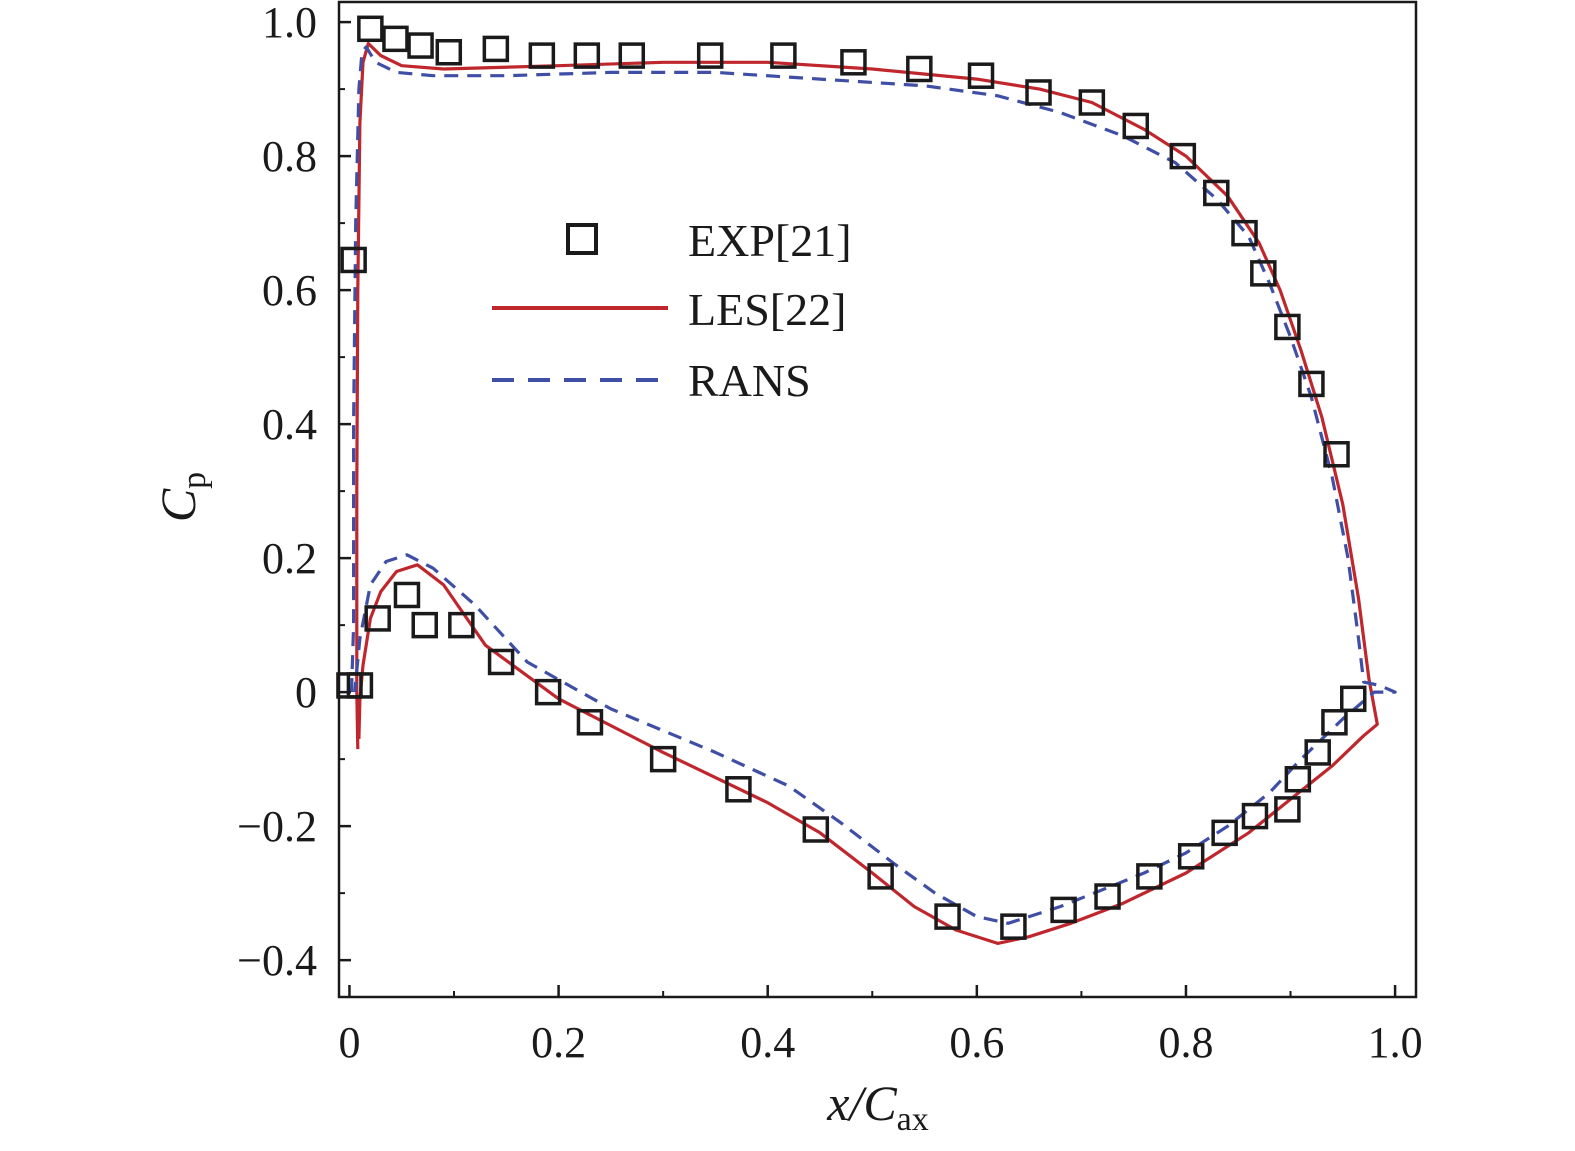 This screenshot has width=1575, height=1151. Describe the element at coordinates (289, 424) in the screenshot. I see `y-tick-label: 0.4` at that location.